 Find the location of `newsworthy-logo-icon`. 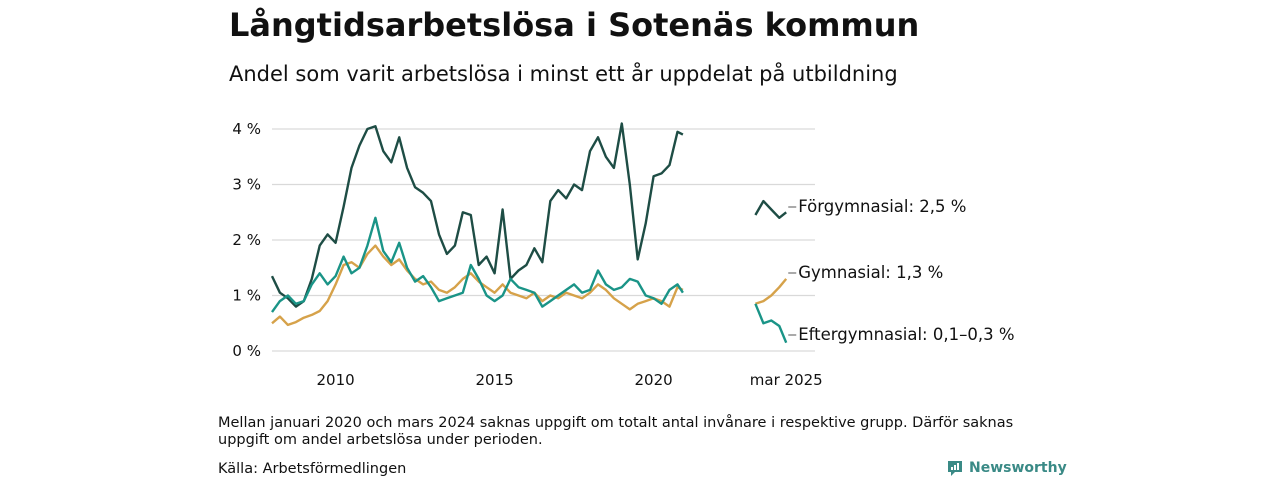

newsworthy-logo-icon is located at coordinates (955, 468).